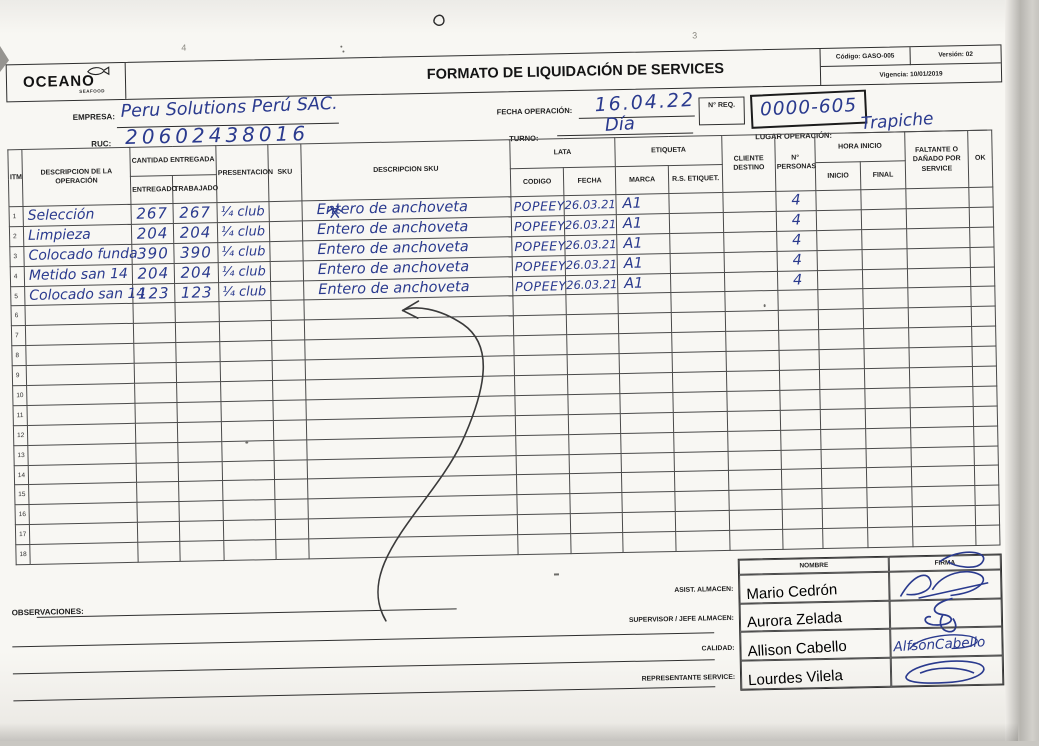 The width and height of the screenshot is (1039, 746). What do you see at coordinates (4, 59) in the screenshot?
I see `page-corner-shadow` at bounding box center [4, 59].